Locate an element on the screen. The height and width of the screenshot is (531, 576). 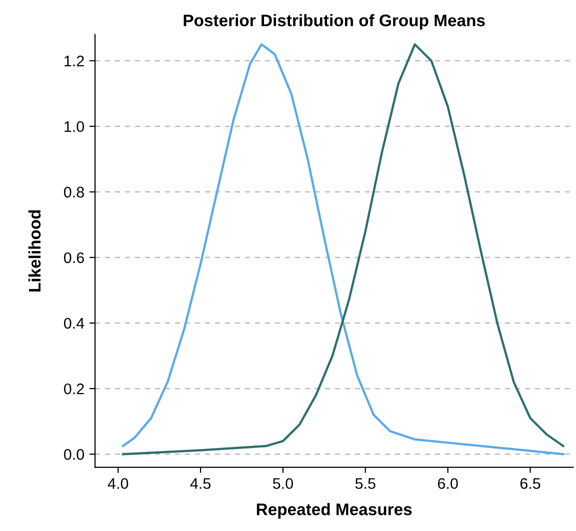
y-axis-title: Likelihood is located at coordinates (34, 251).